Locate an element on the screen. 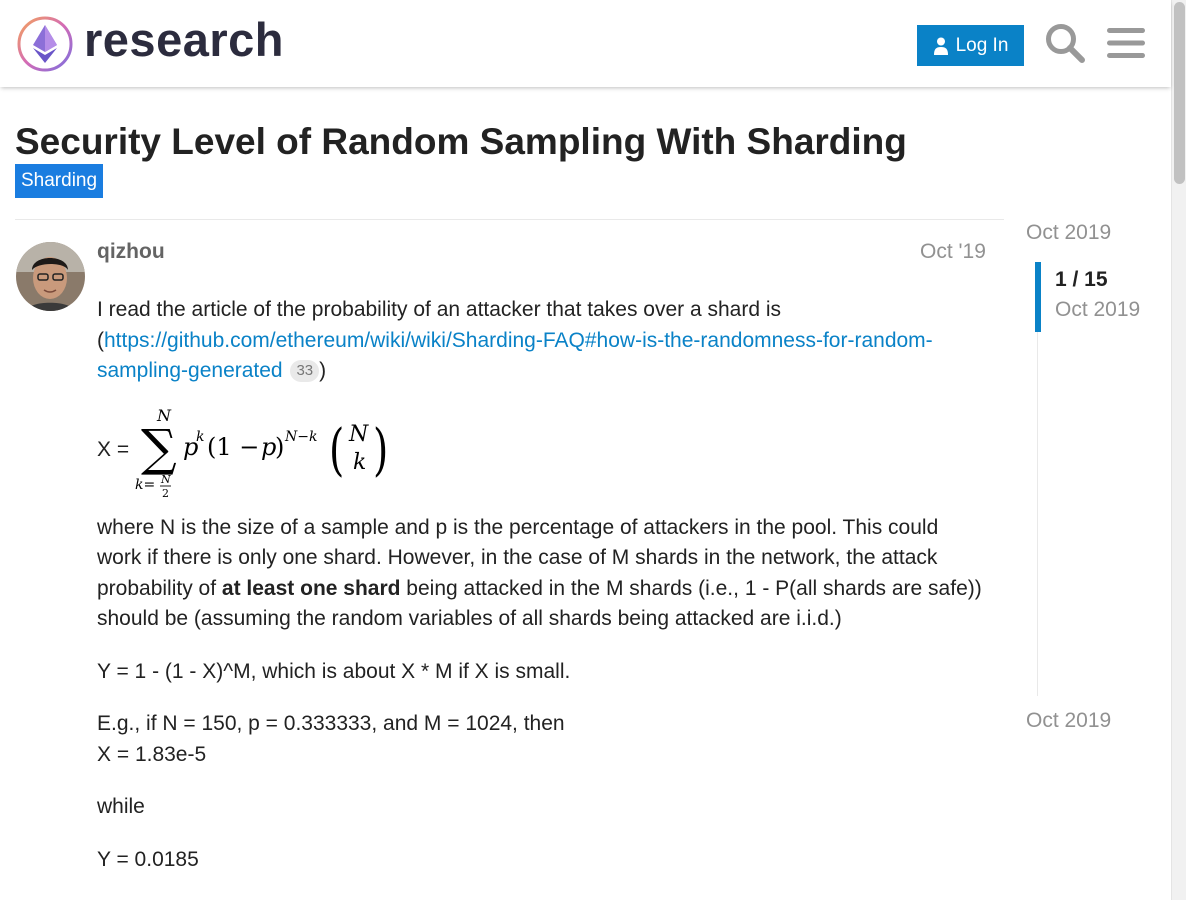 Image resolution: width=1186 pixels, height=900 pixels. timeline-handle is located at coordinates (1038, 297).